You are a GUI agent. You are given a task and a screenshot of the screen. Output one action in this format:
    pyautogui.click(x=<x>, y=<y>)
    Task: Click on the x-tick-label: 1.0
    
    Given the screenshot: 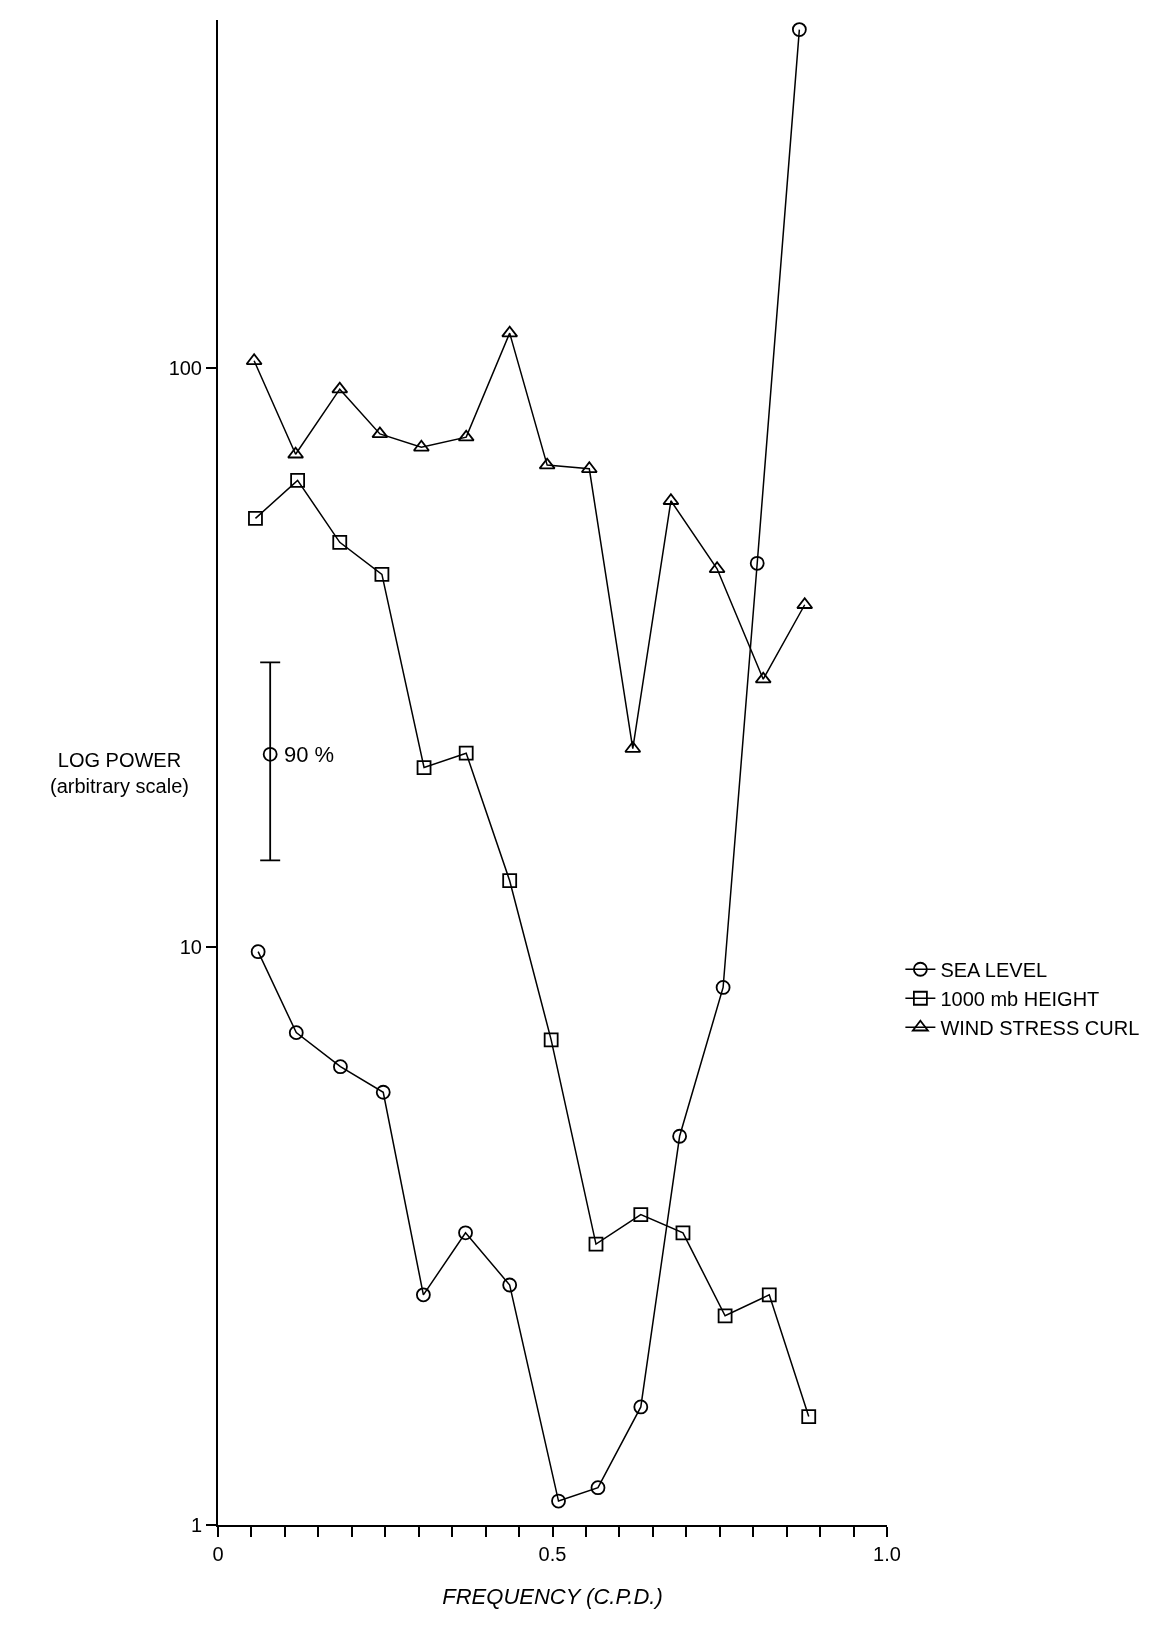 What is the action you would take?
    pyautogui.click(x=887, y=1554)
    